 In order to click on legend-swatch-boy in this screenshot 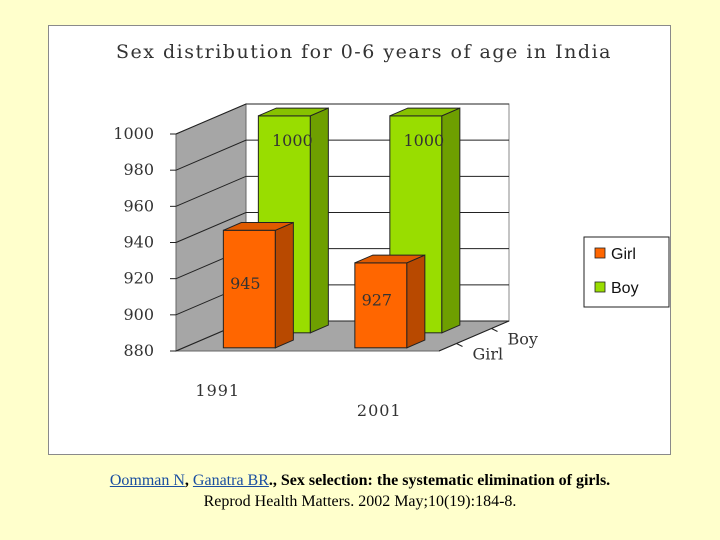, I will do `click(600, 287)`.